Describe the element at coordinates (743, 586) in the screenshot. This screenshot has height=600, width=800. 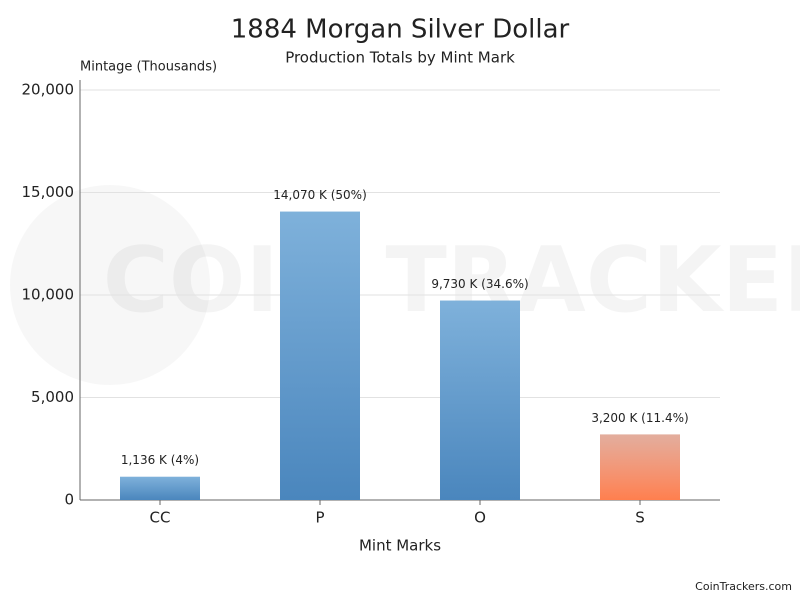
I see `footer: CoinTrackers.com` at that location.